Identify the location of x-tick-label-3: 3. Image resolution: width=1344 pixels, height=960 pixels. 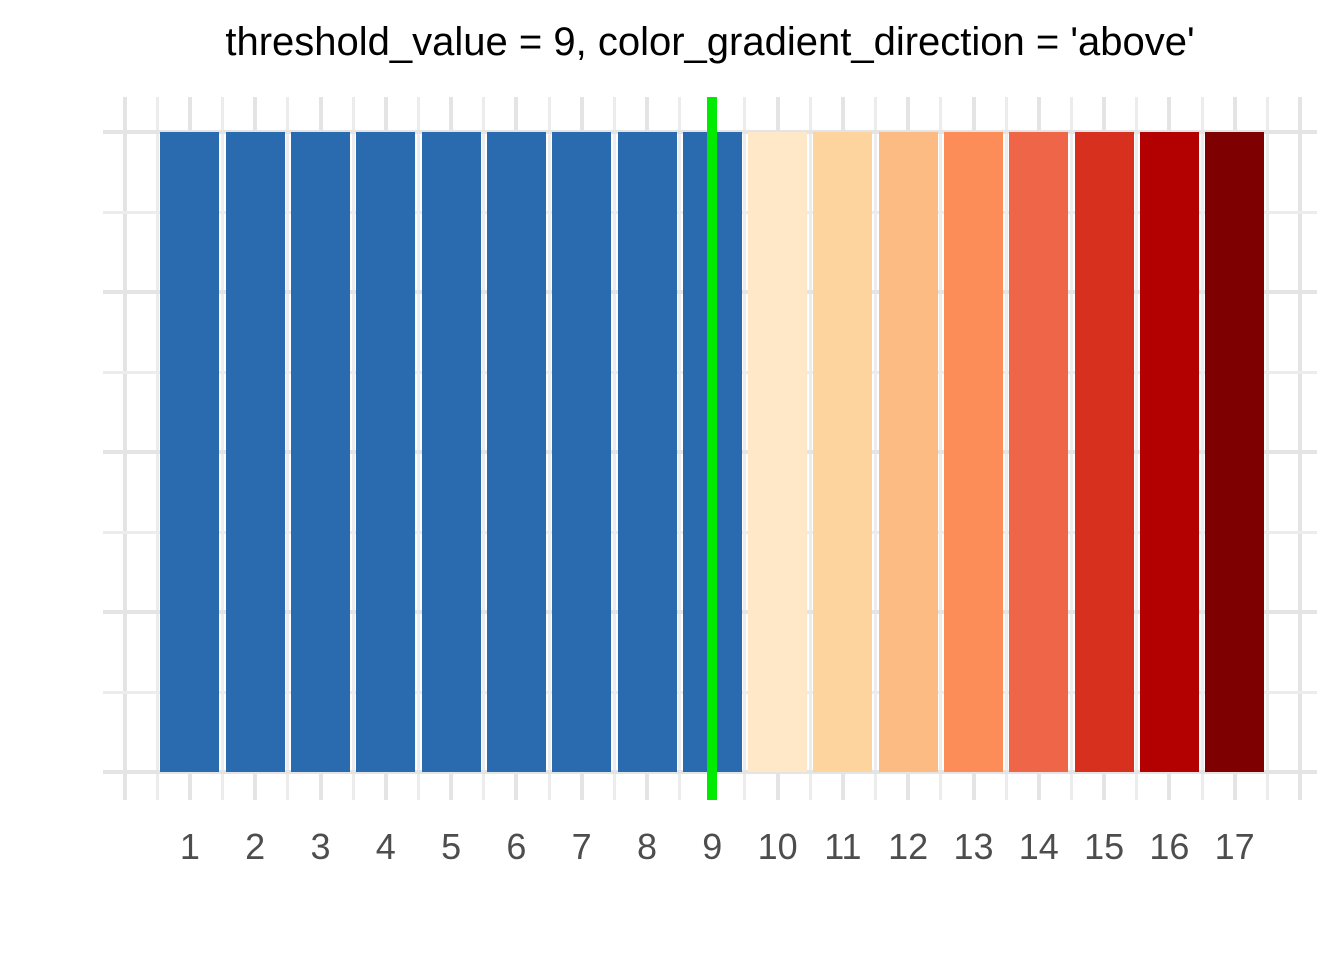
(320, 846).